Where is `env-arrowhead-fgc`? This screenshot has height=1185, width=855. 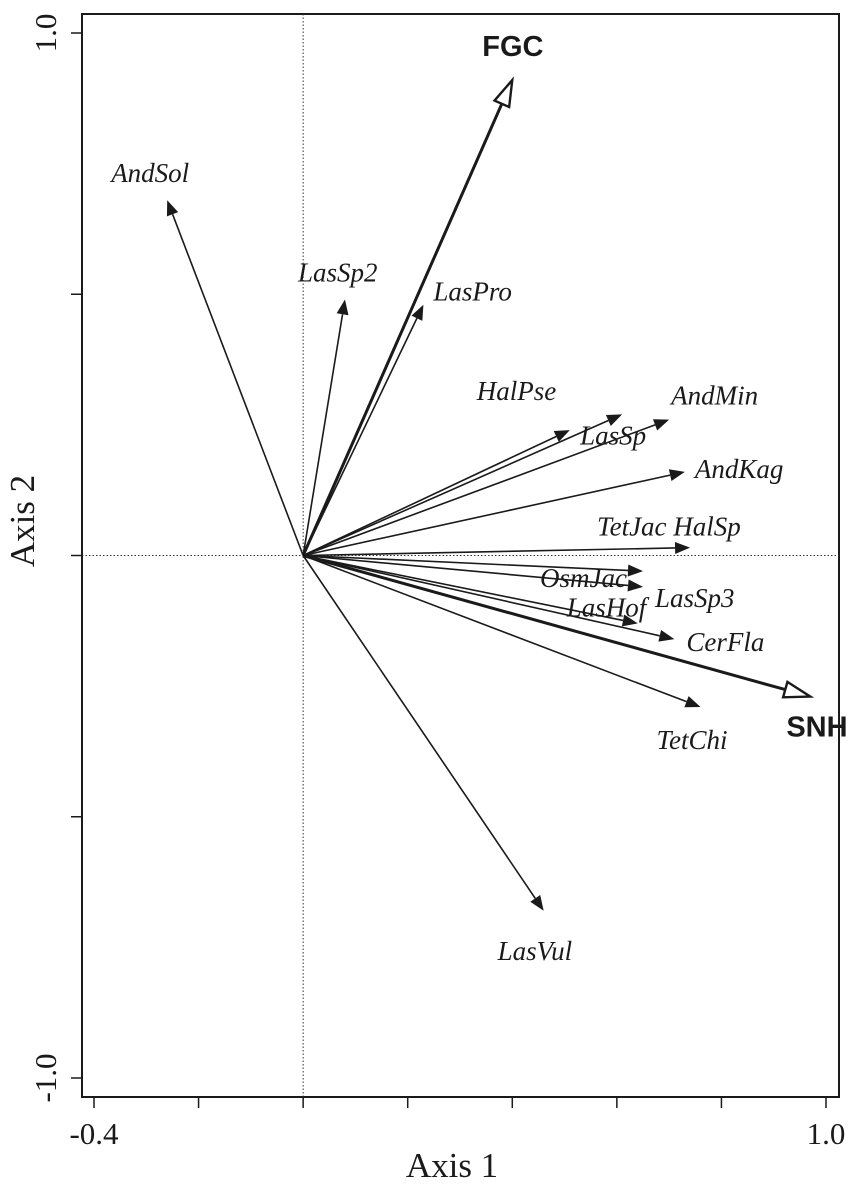
env-arrowhead-fgc is located at coordinates (503, 92).